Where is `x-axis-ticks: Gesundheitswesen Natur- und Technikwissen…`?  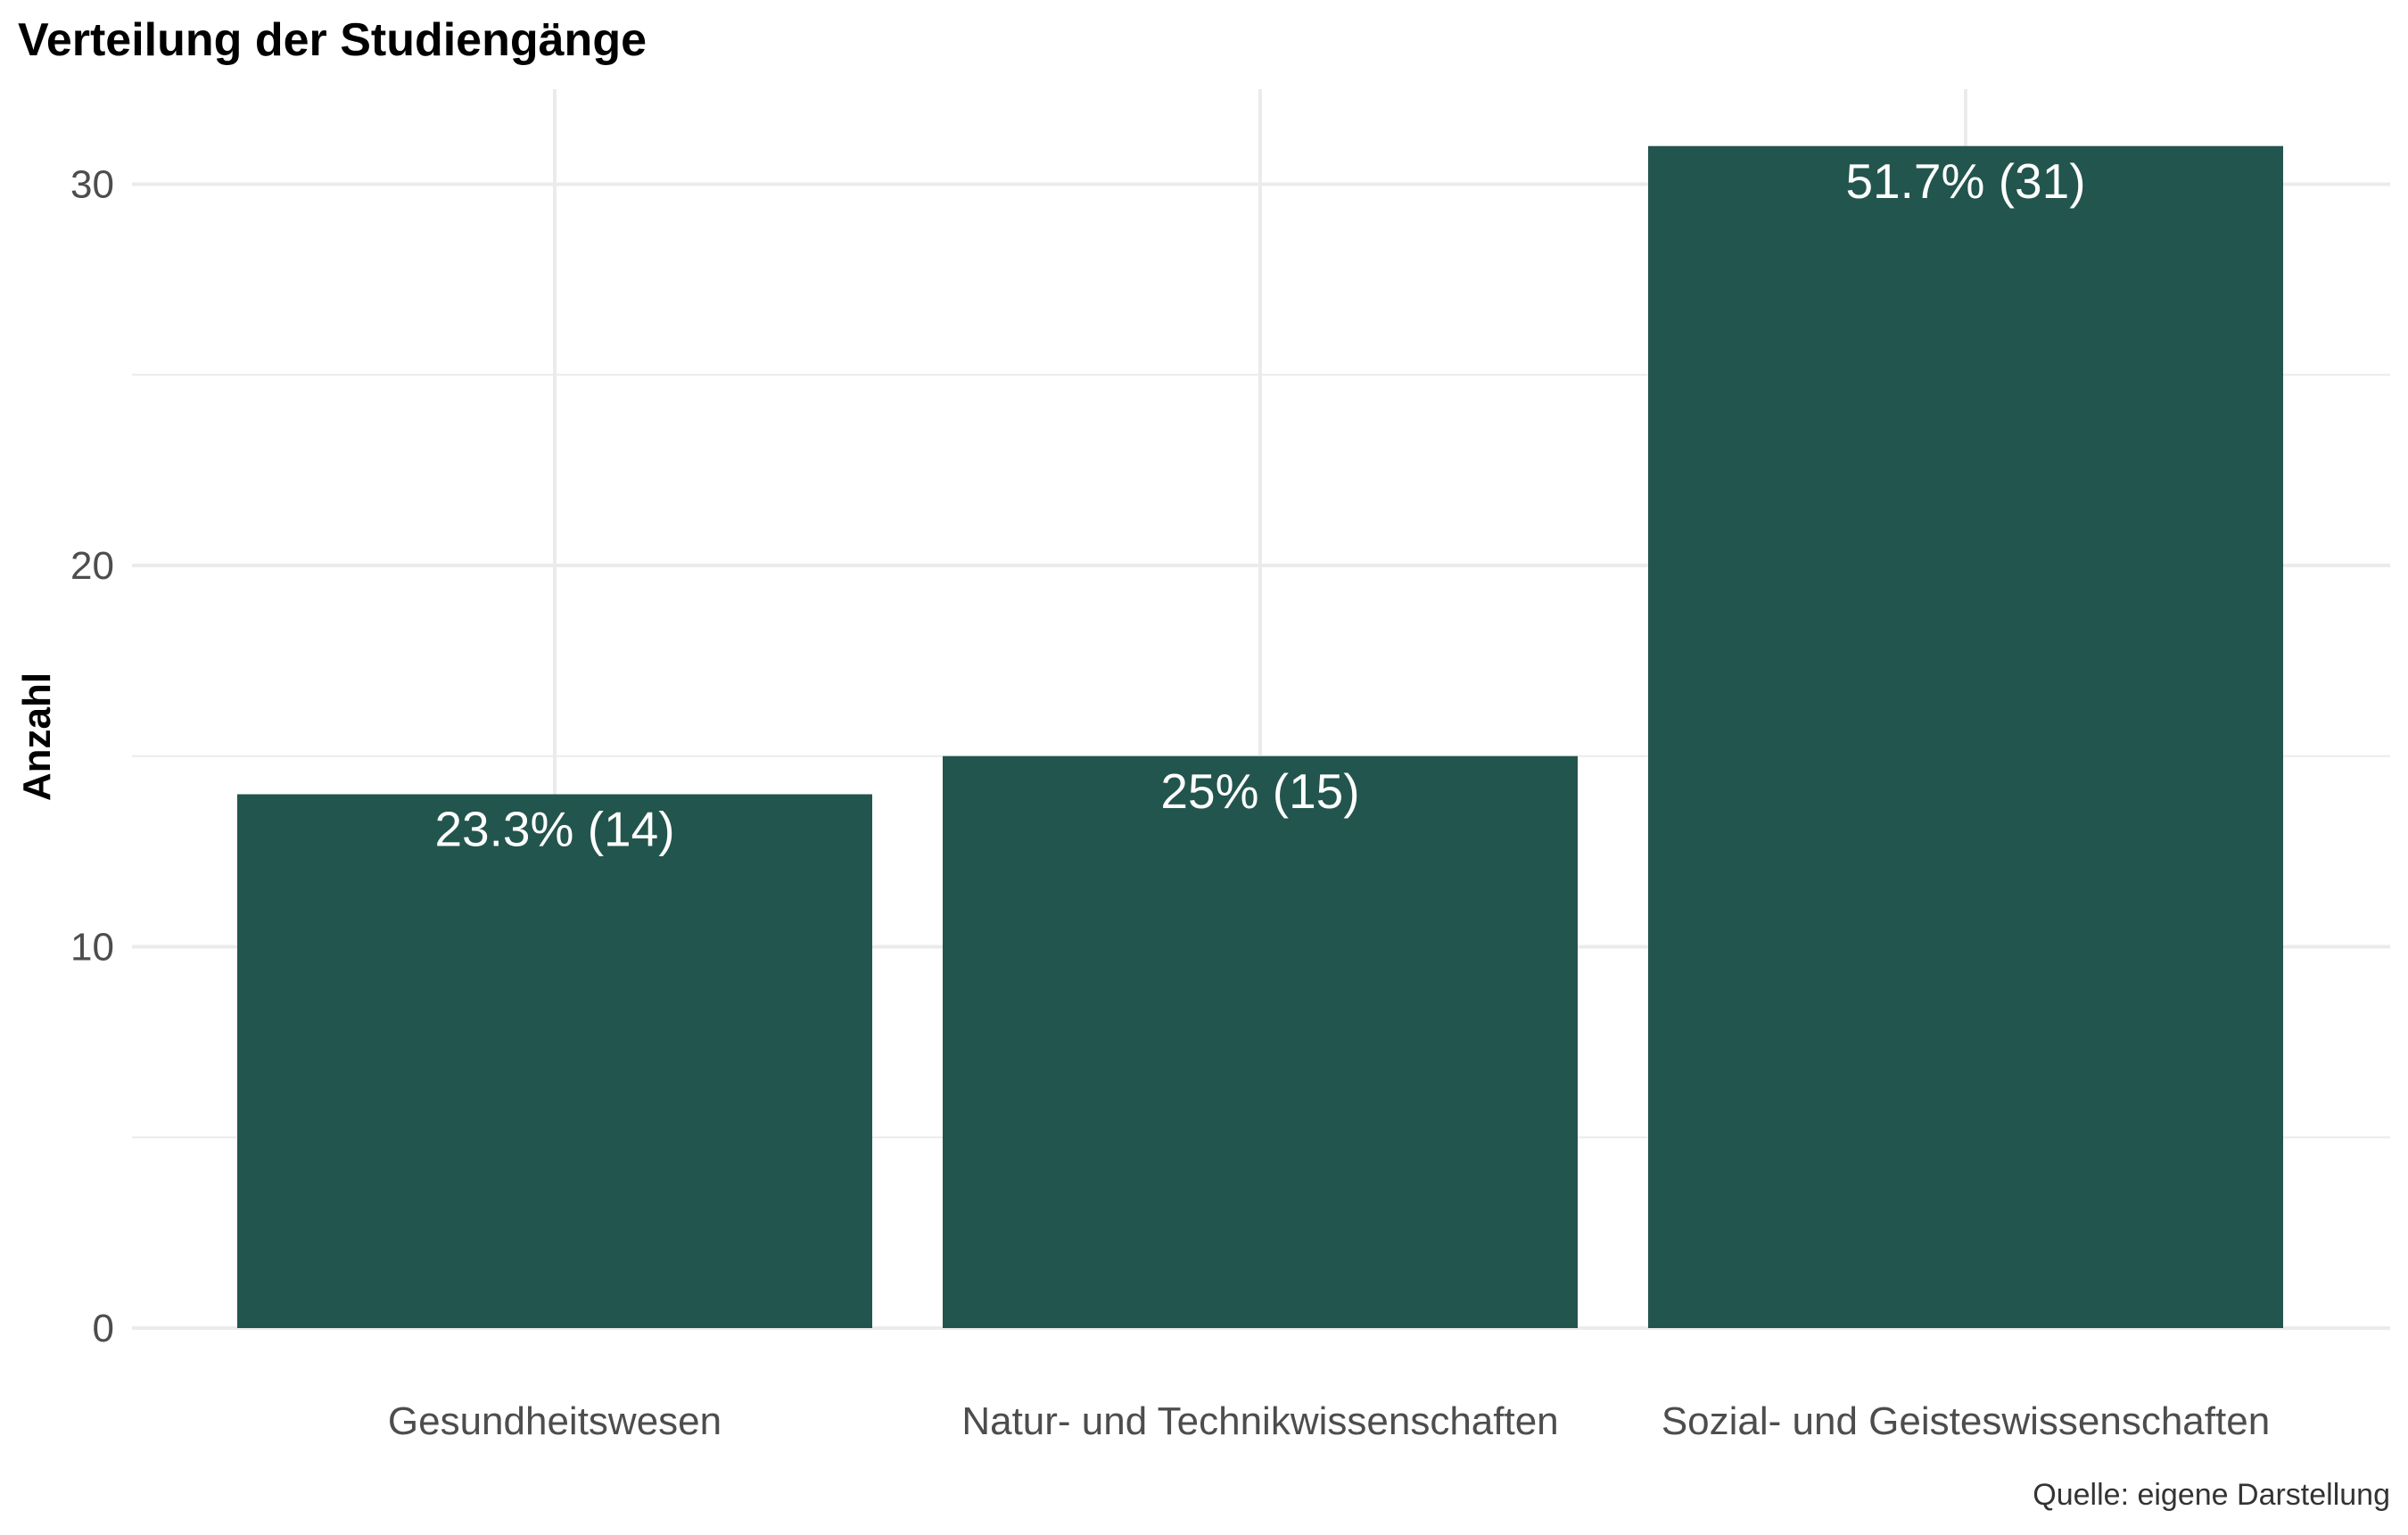 x-axis-ticks: Gesundheitswesen Natur- und Technikwissen… is located at coordinates (1329, 1421).